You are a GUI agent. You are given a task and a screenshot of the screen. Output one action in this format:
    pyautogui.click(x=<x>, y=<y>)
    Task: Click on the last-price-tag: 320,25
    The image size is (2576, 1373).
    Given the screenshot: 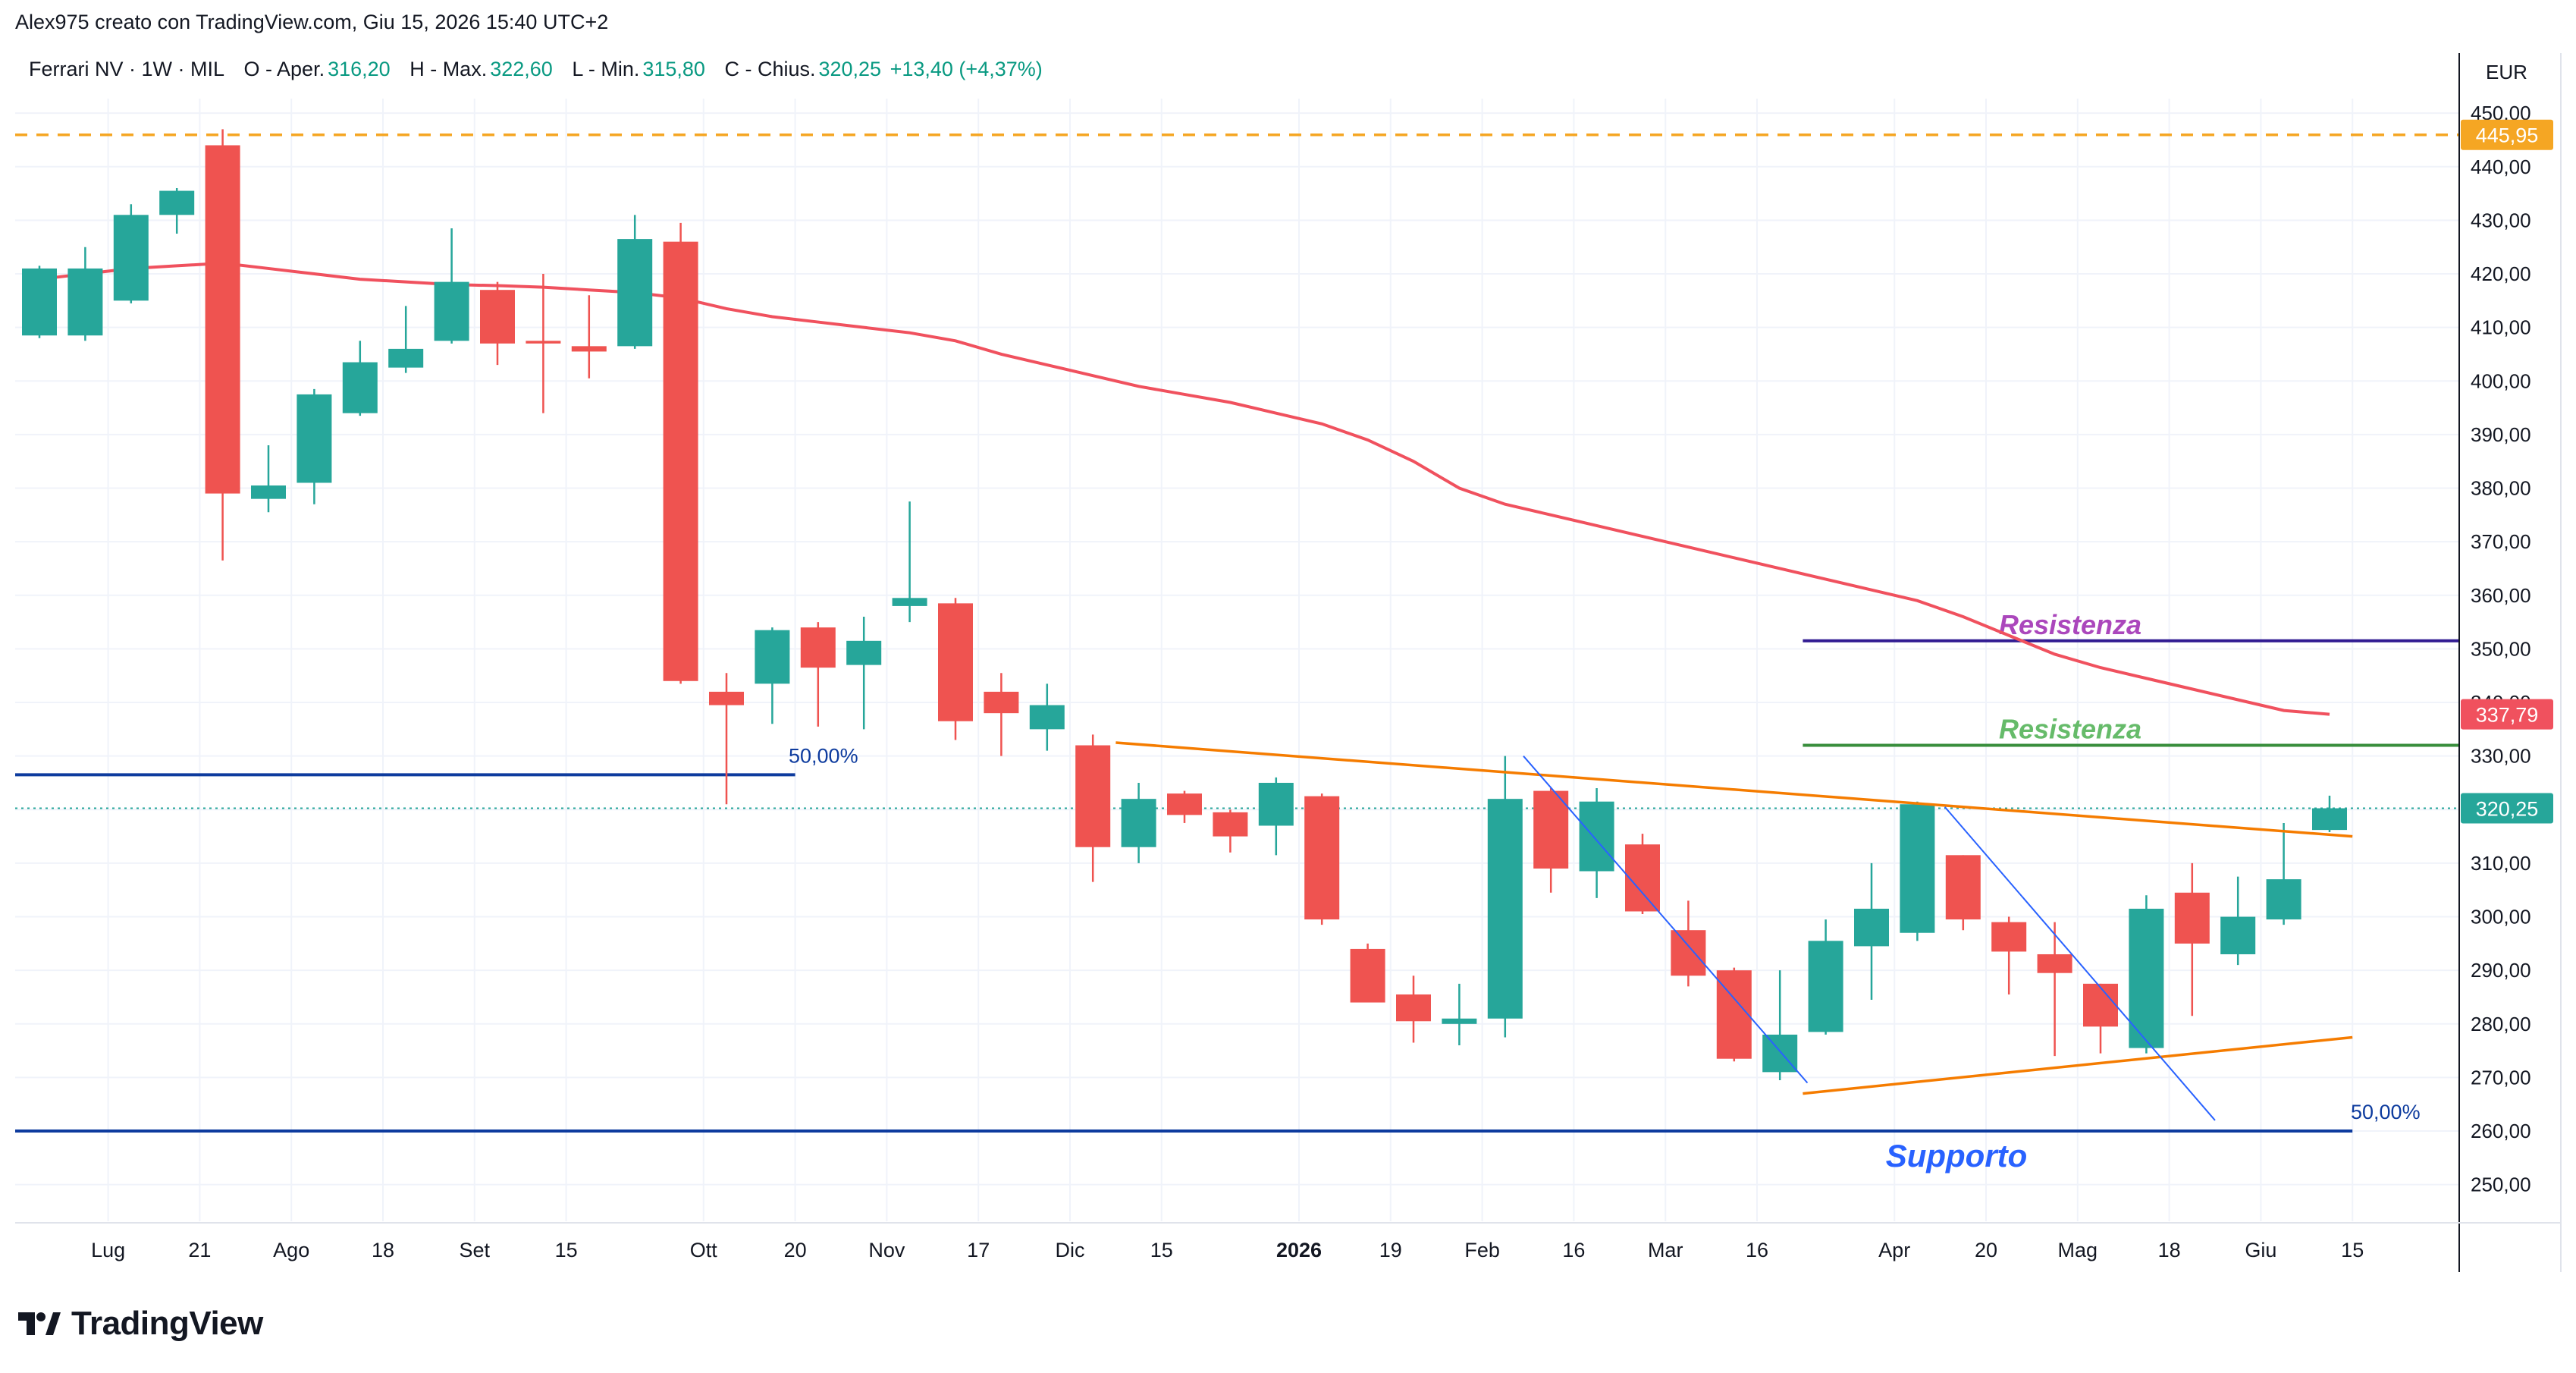 What is the action you would take?
    pyautogui.click(x=2507, y=809)
    